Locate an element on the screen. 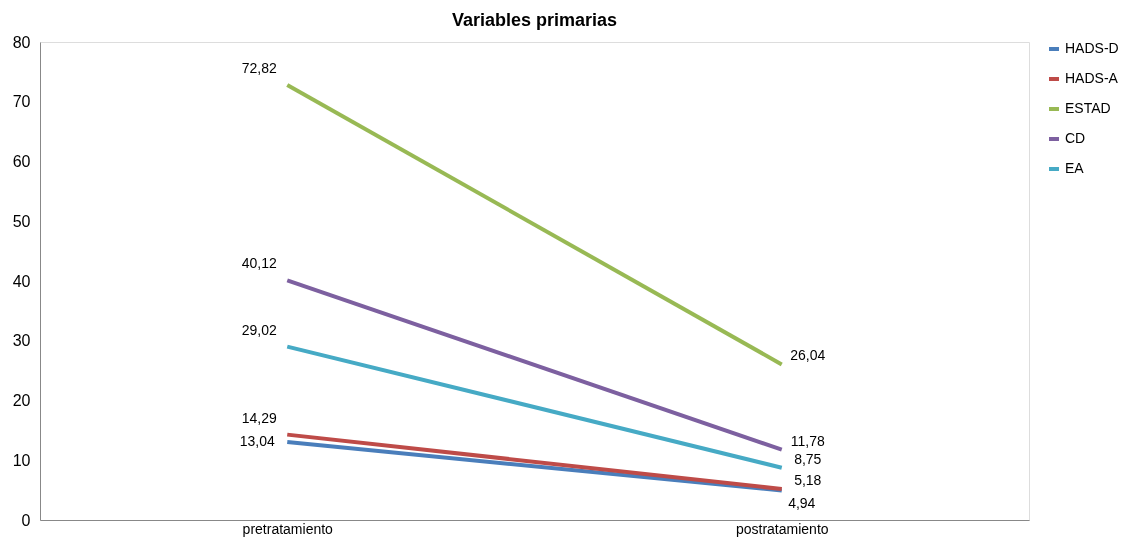 The width and height of the screenshot is (1131, 548). data-label: 11,78 is located at coordinates (807, 440).